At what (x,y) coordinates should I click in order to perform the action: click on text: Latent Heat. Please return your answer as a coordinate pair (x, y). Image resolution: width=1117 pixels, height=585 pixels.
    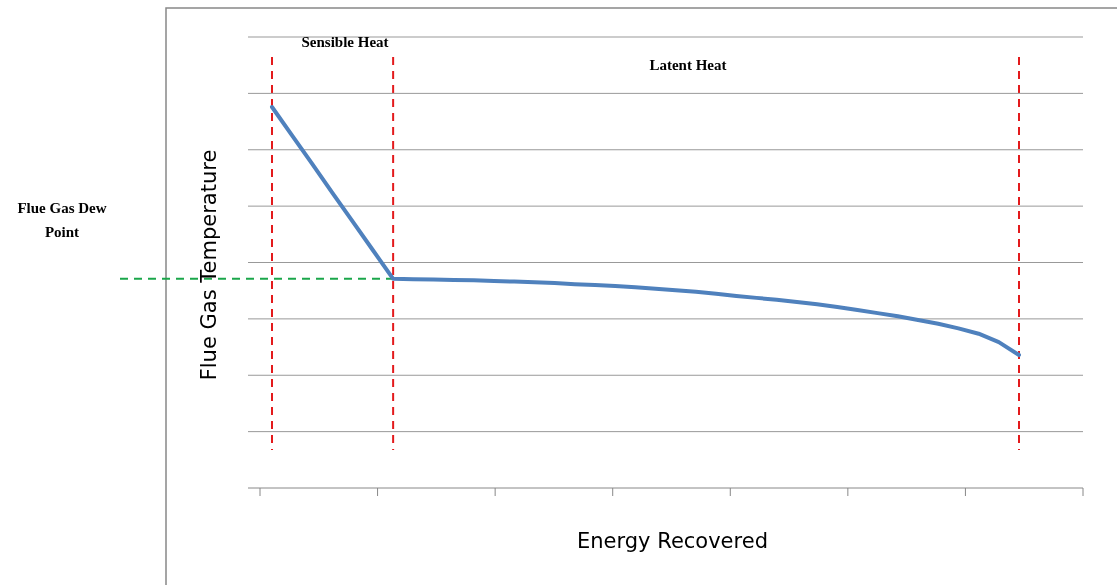
    Looking at the image, I should click on (688, 65).